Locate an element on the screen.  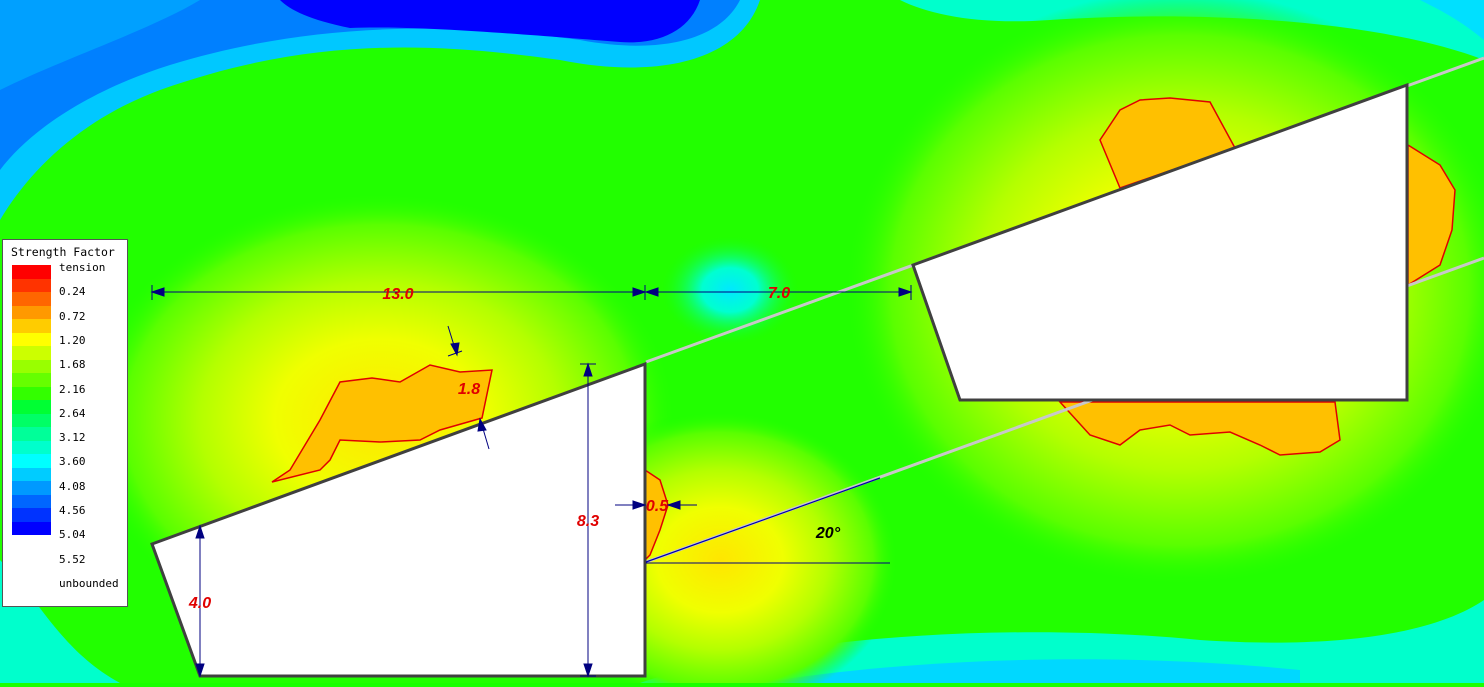
legend-label: tension is located at coordinates (82, 267).